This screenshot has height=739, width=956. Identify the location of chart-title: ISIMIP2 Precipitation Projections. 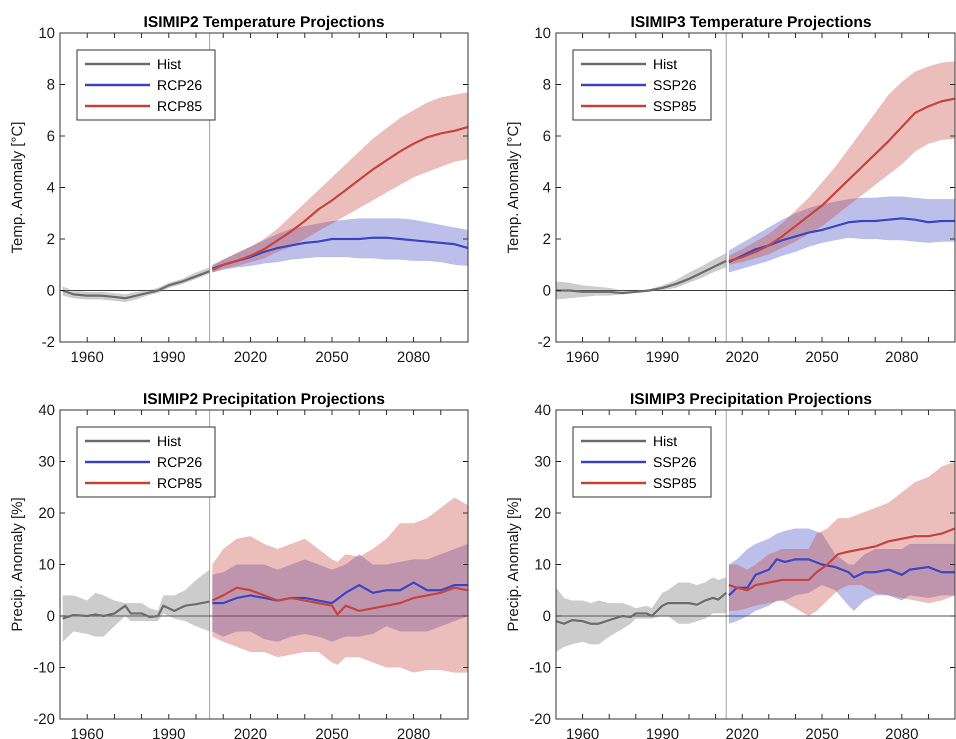
(264, 399).